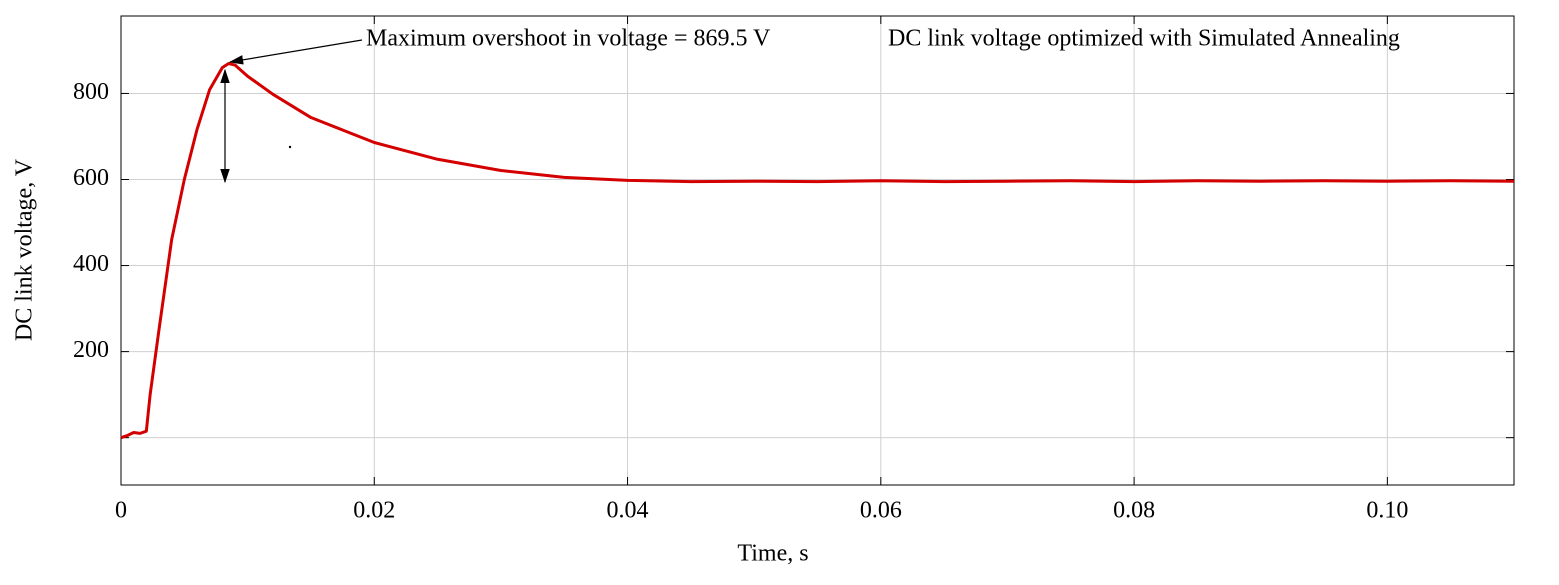 The width and height of the screenshot is (1559, 585). Describe the element at coordinates (91, 178) in the screenshot. I see `y-tick-label: 600` at that location.